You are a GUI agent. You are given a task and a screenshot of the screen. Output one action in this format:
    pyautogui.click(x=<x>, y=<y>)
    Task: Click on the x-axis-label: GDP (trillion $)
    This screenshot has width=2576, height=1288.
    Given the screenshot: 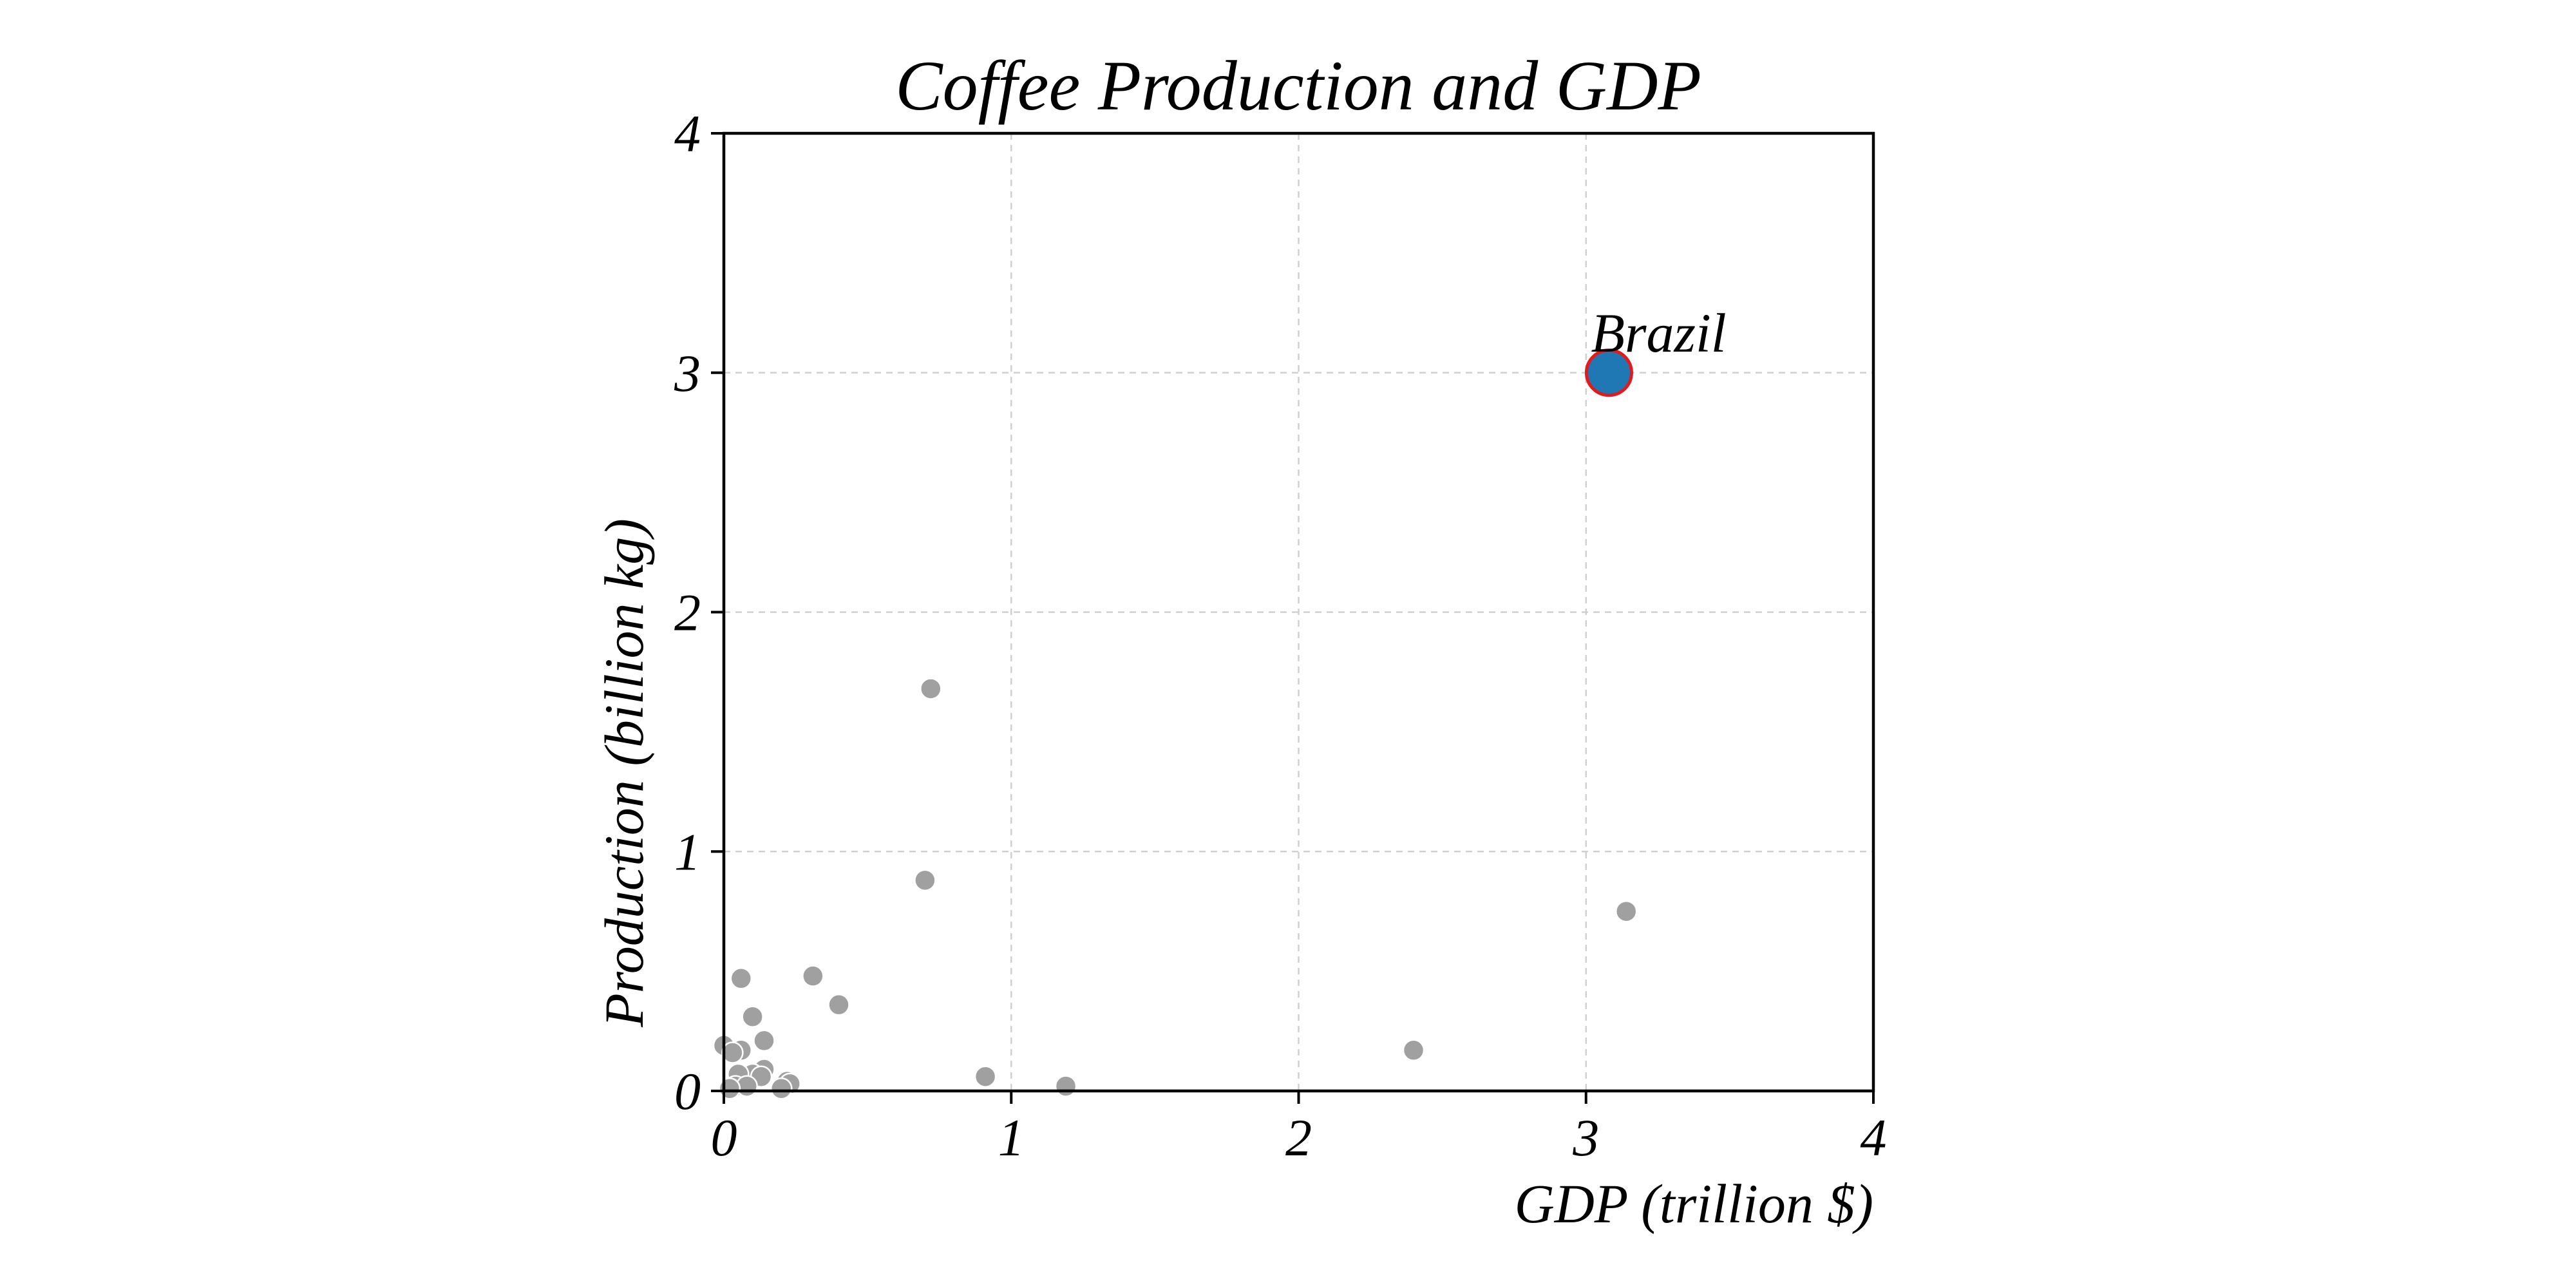 What is the action you would take?
    pyautogui.click(x=1694, y=1204)
    